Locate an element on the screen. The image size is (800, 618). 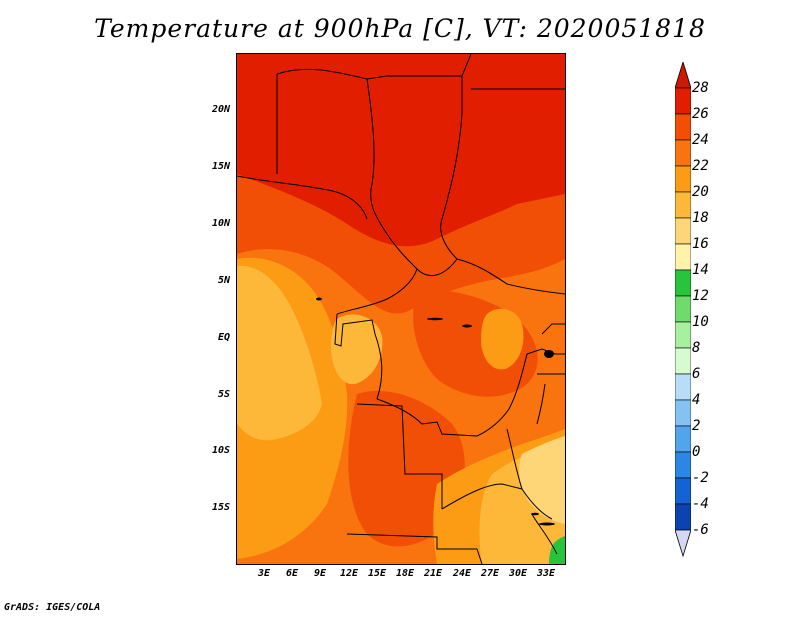
colorbar-label-20: 20 is located at coordinates (700, 192).